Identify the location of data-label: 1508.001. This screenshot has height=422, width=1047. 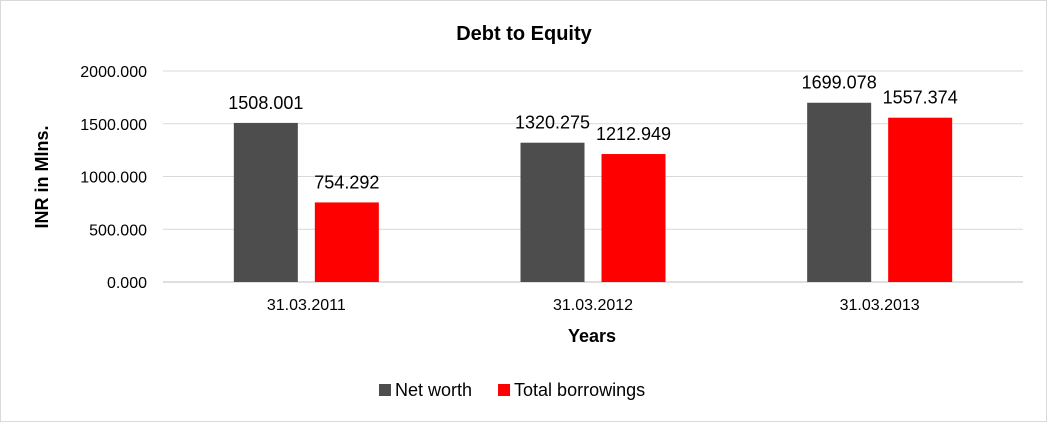
(265, 103).